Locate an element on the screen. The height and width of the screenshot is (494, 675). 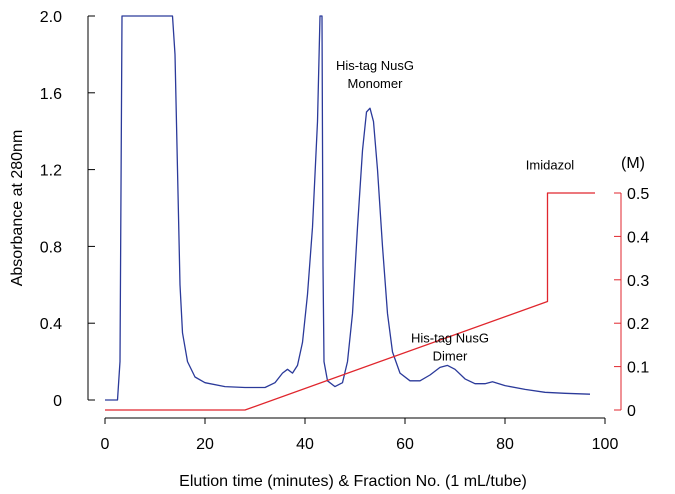
right-y-ticks: 0 0.1 0.2 0.3 0.4 0.5 is located at coordinates (631, 303).